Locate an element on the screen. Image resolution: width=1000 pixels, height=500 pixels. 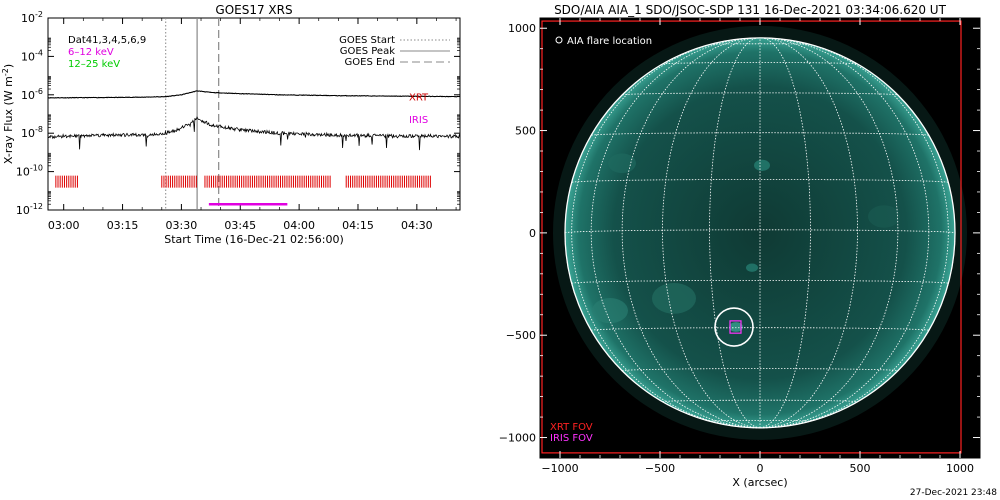
goes-chart-title: GOES17 XRS is located at coordinates (253, 10).